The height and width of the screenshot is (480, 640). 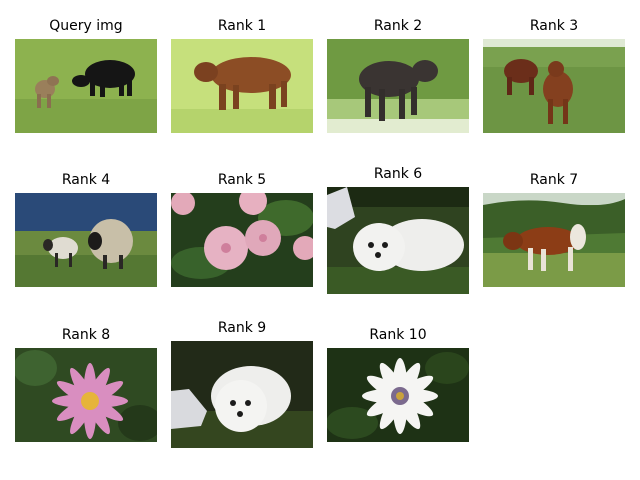 I want to click on panel-rank1: Rank 1, so click(x=242, y=75).